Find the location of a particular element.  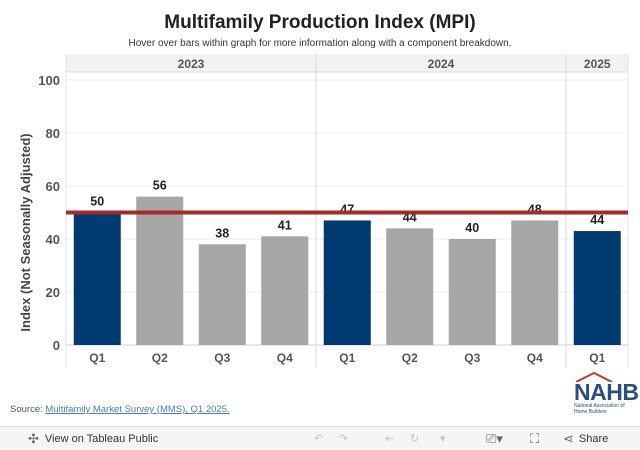

y-tick-label: 100 is located at coordinates (49, 80).